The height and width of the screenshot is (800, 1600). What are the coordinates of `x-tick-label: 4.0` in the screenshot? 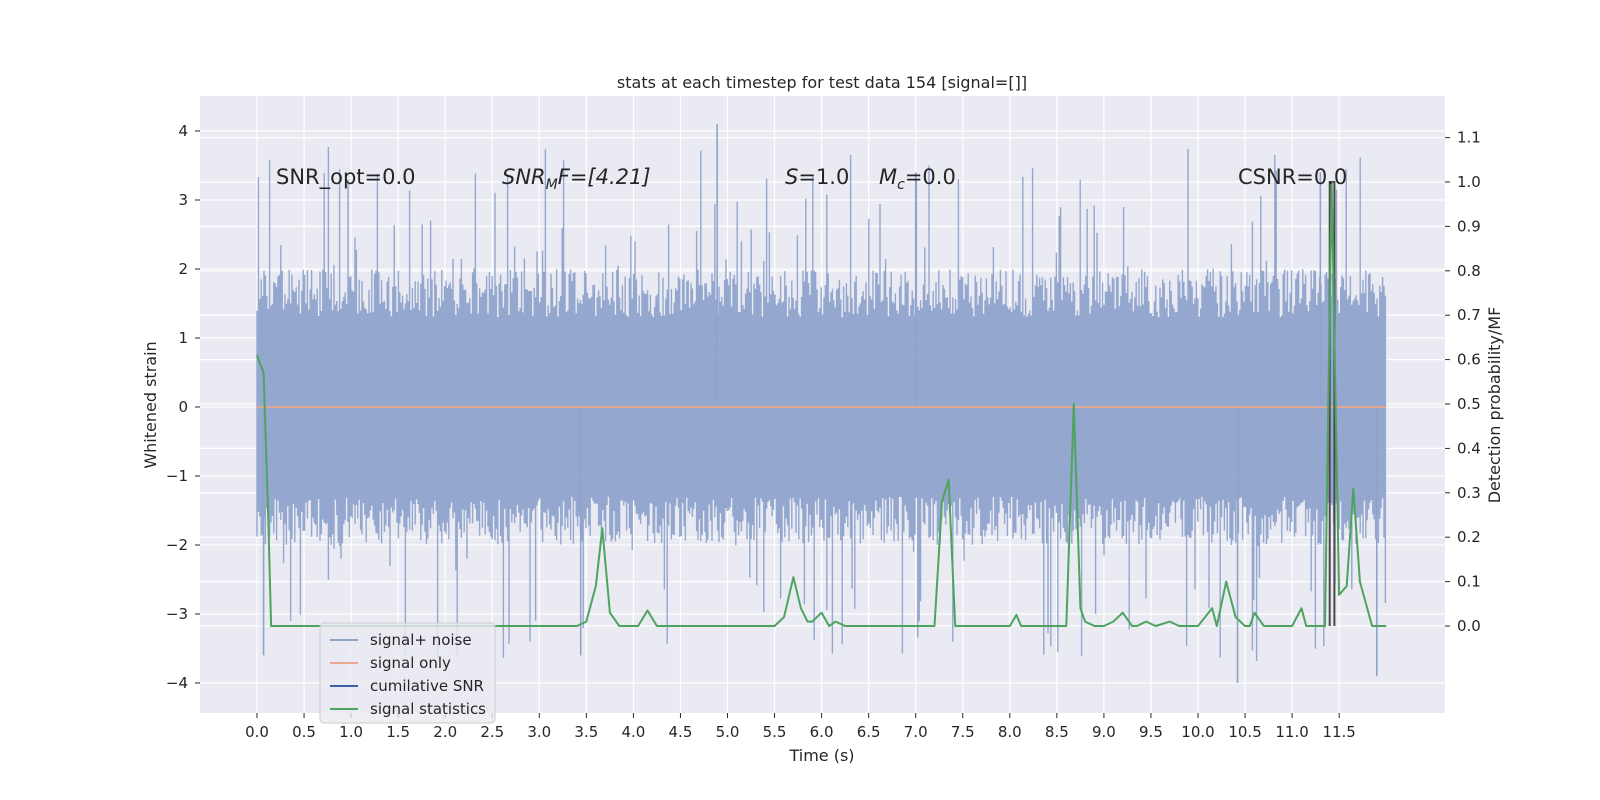 It's located at (633, 732).